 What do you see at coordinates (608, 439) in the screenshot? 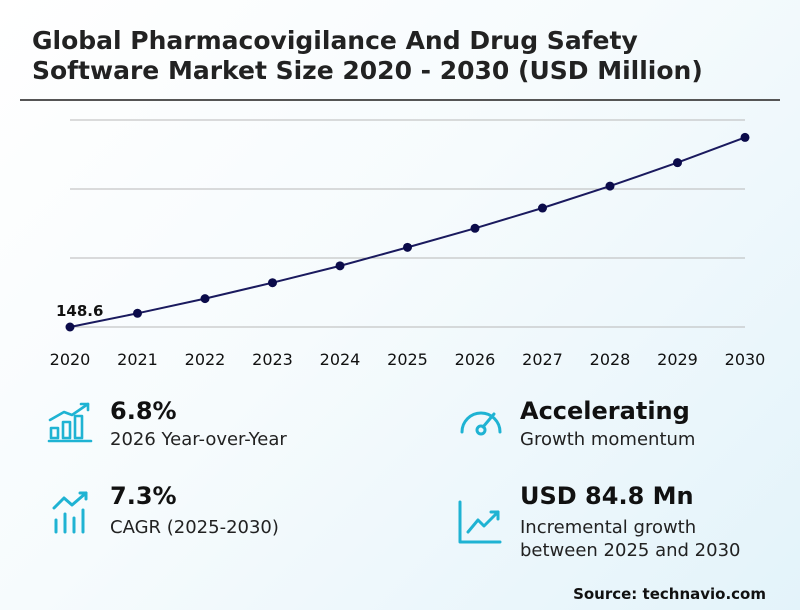
I see `stat-momentum-label: Growth momentum` at bounding box center [608, 439].